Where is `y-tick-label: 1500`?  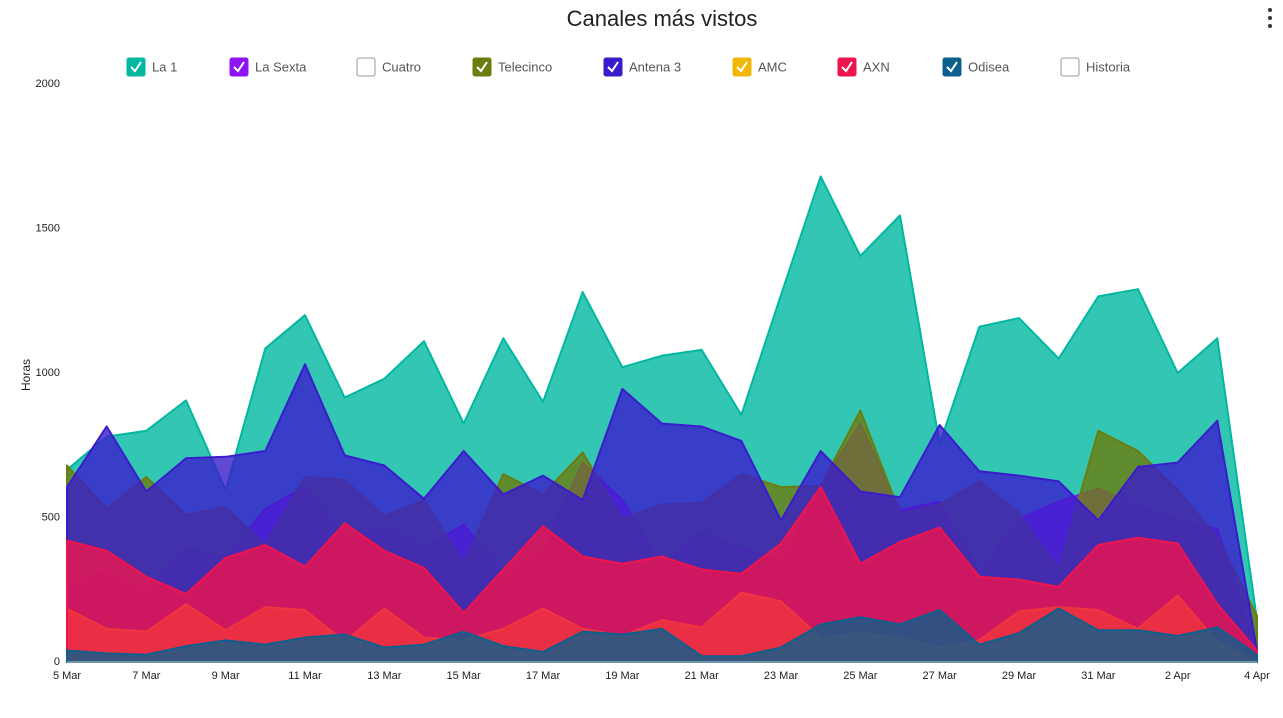
y-tick-label: 1500 is located at coordinates (48, 228).